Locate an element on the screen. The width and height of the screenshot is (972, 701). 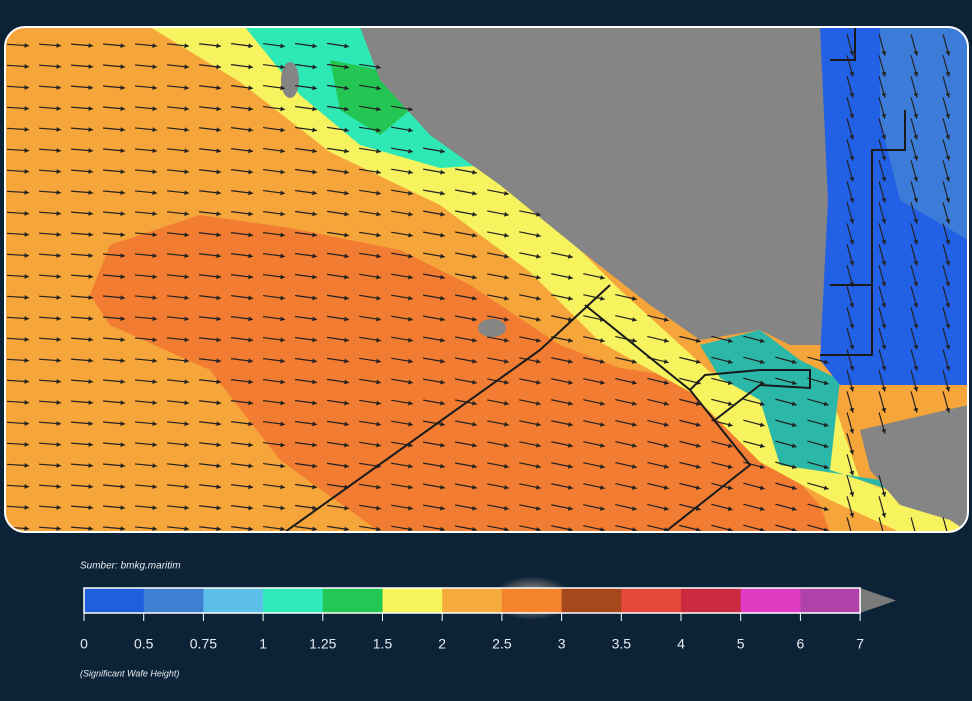
tick-label: 0.5 is located at coordinates (144, 644).